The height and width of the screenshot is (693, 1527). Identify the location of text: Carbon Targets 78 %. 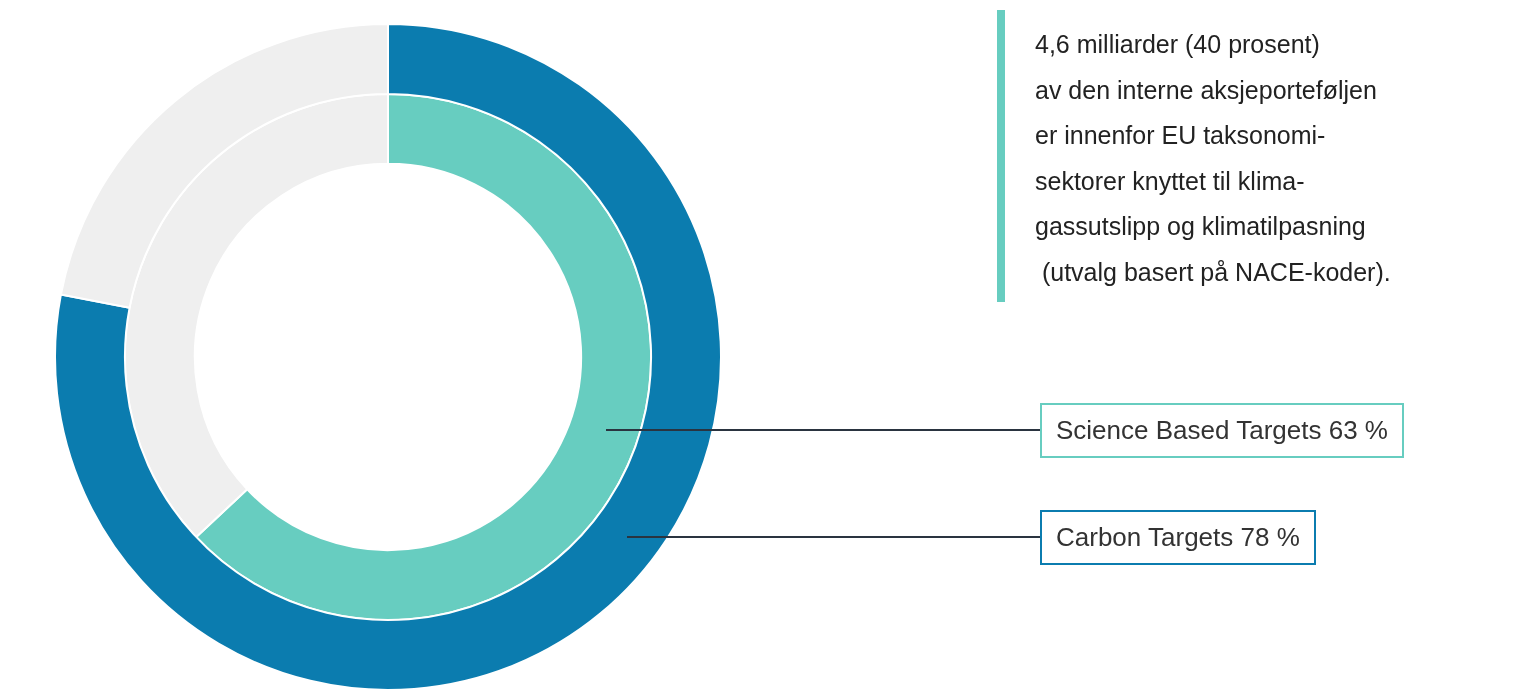
(1178, 537).